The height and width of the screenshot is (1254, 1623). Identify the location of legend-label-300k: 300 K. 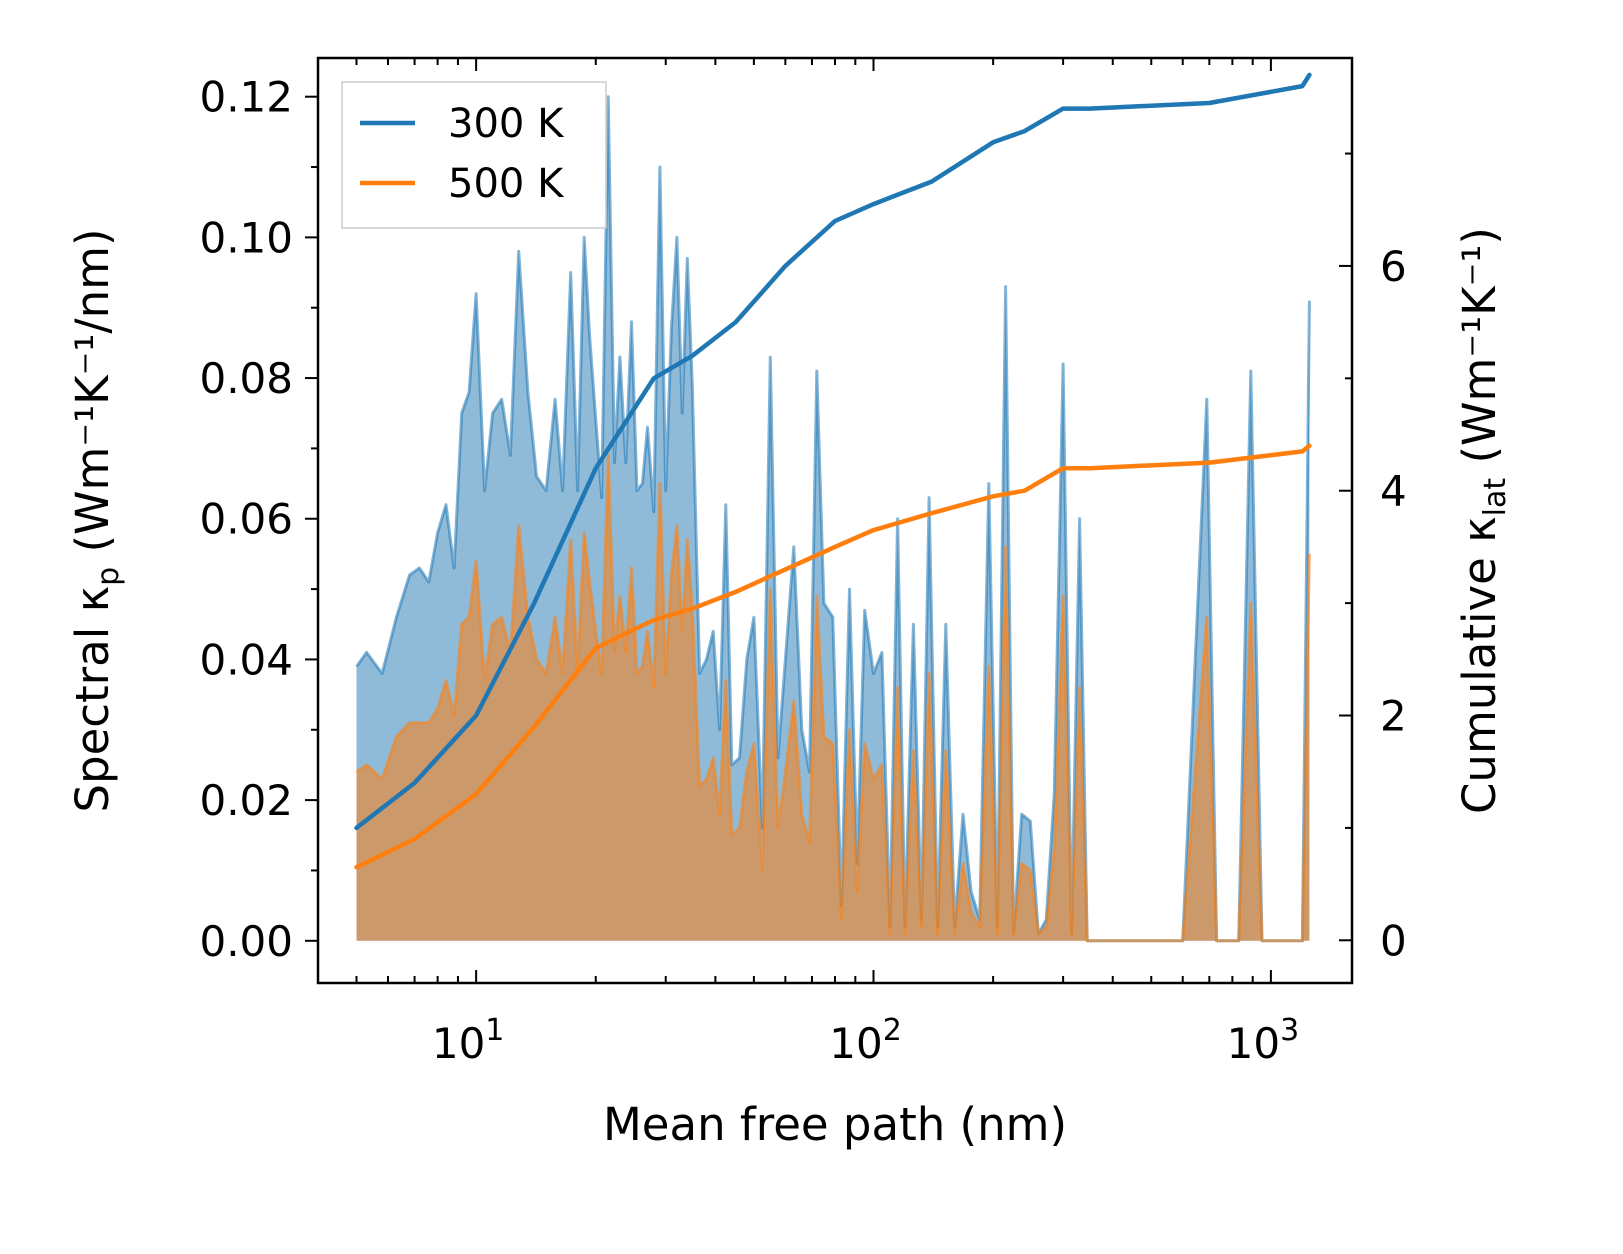
(506, 124).